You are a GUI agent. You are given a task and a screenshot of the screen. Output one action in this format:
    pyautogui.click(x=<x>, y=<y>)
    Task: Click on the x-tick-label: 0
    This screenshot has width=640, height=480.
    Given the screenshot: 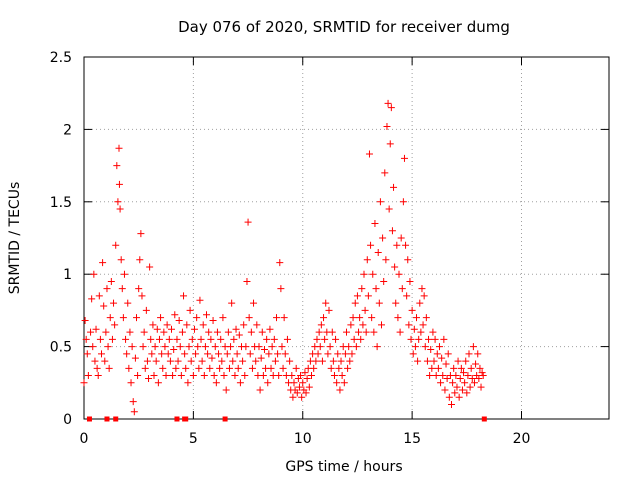 What is the action you would take?
    pyautogui.click(x=84, y=439)
    